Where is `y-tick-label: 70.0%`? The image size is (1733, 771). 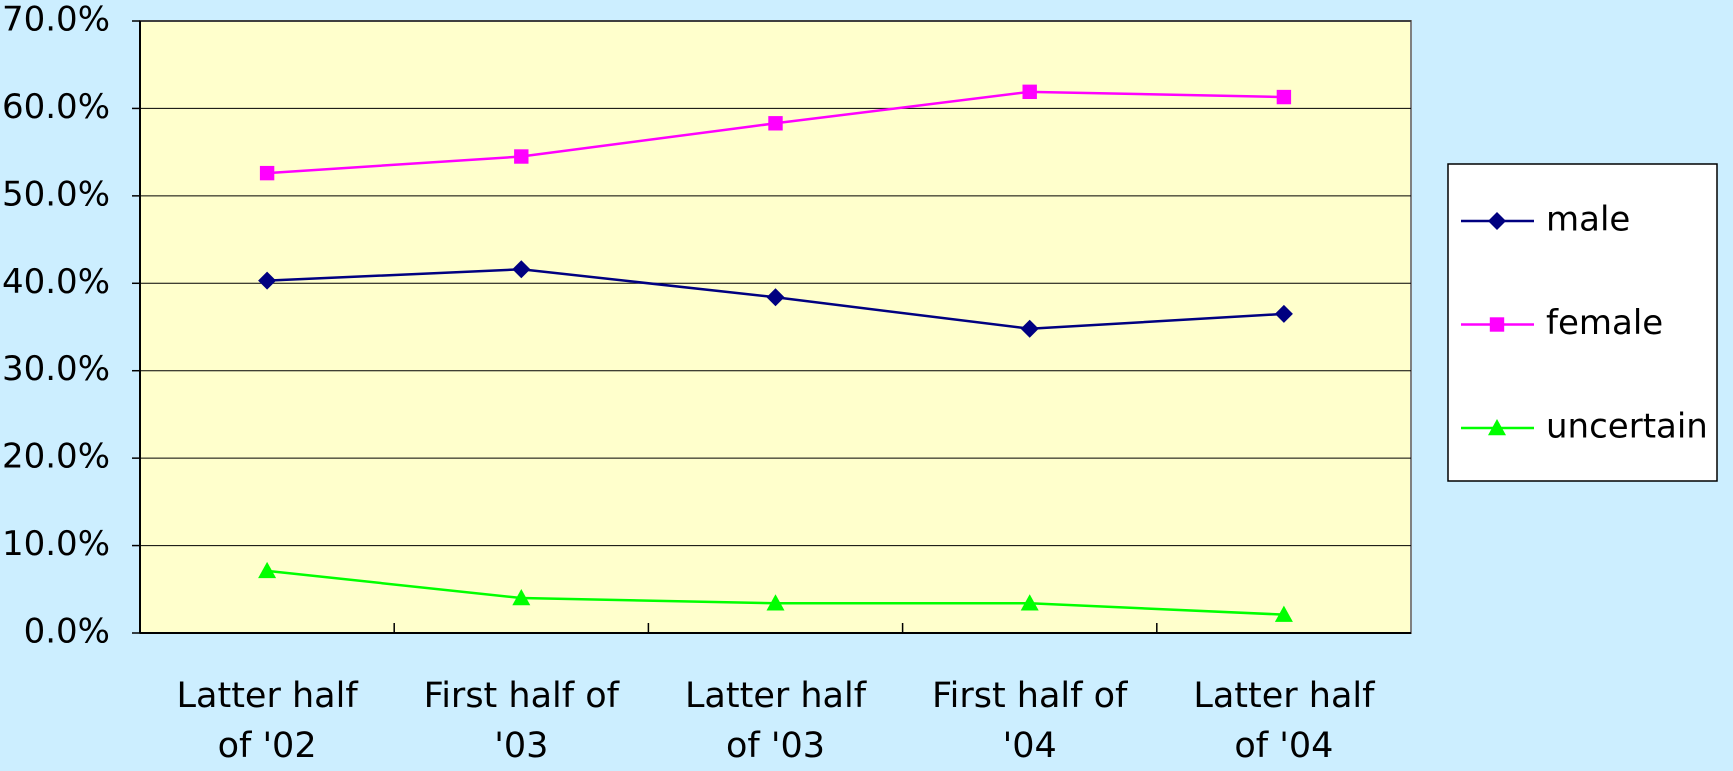
y-tick-label: 70.0% is located at coordinates (56, 20).